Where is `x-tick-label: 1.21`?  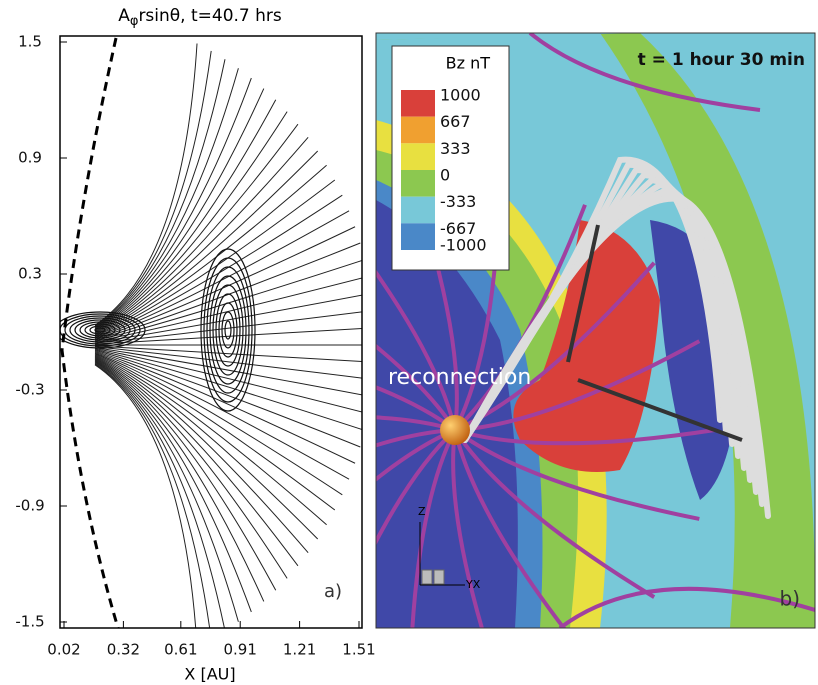 x-tick-label: 1.21 is located at coordinates (299, 650).